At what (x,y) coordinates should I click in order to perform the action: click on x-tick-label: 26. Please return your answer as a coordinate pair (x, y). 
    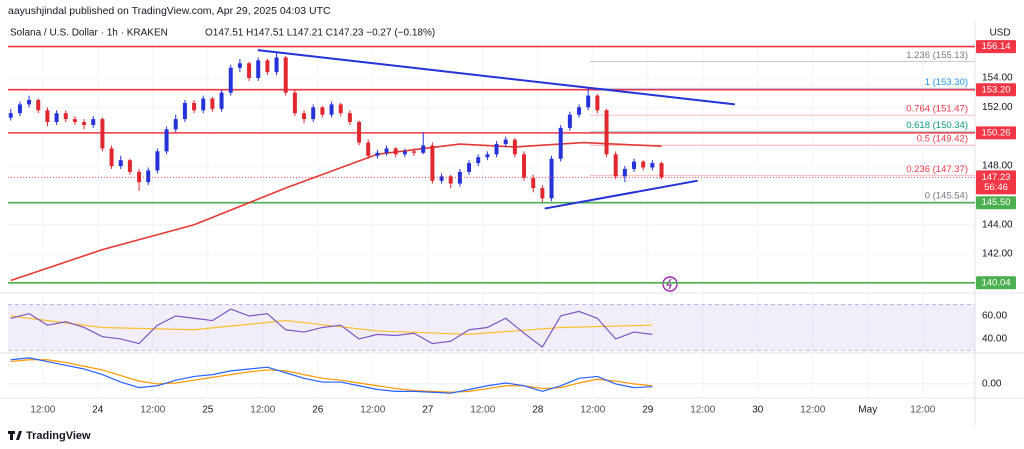
    Looking at the image, I should click on (318, 410).